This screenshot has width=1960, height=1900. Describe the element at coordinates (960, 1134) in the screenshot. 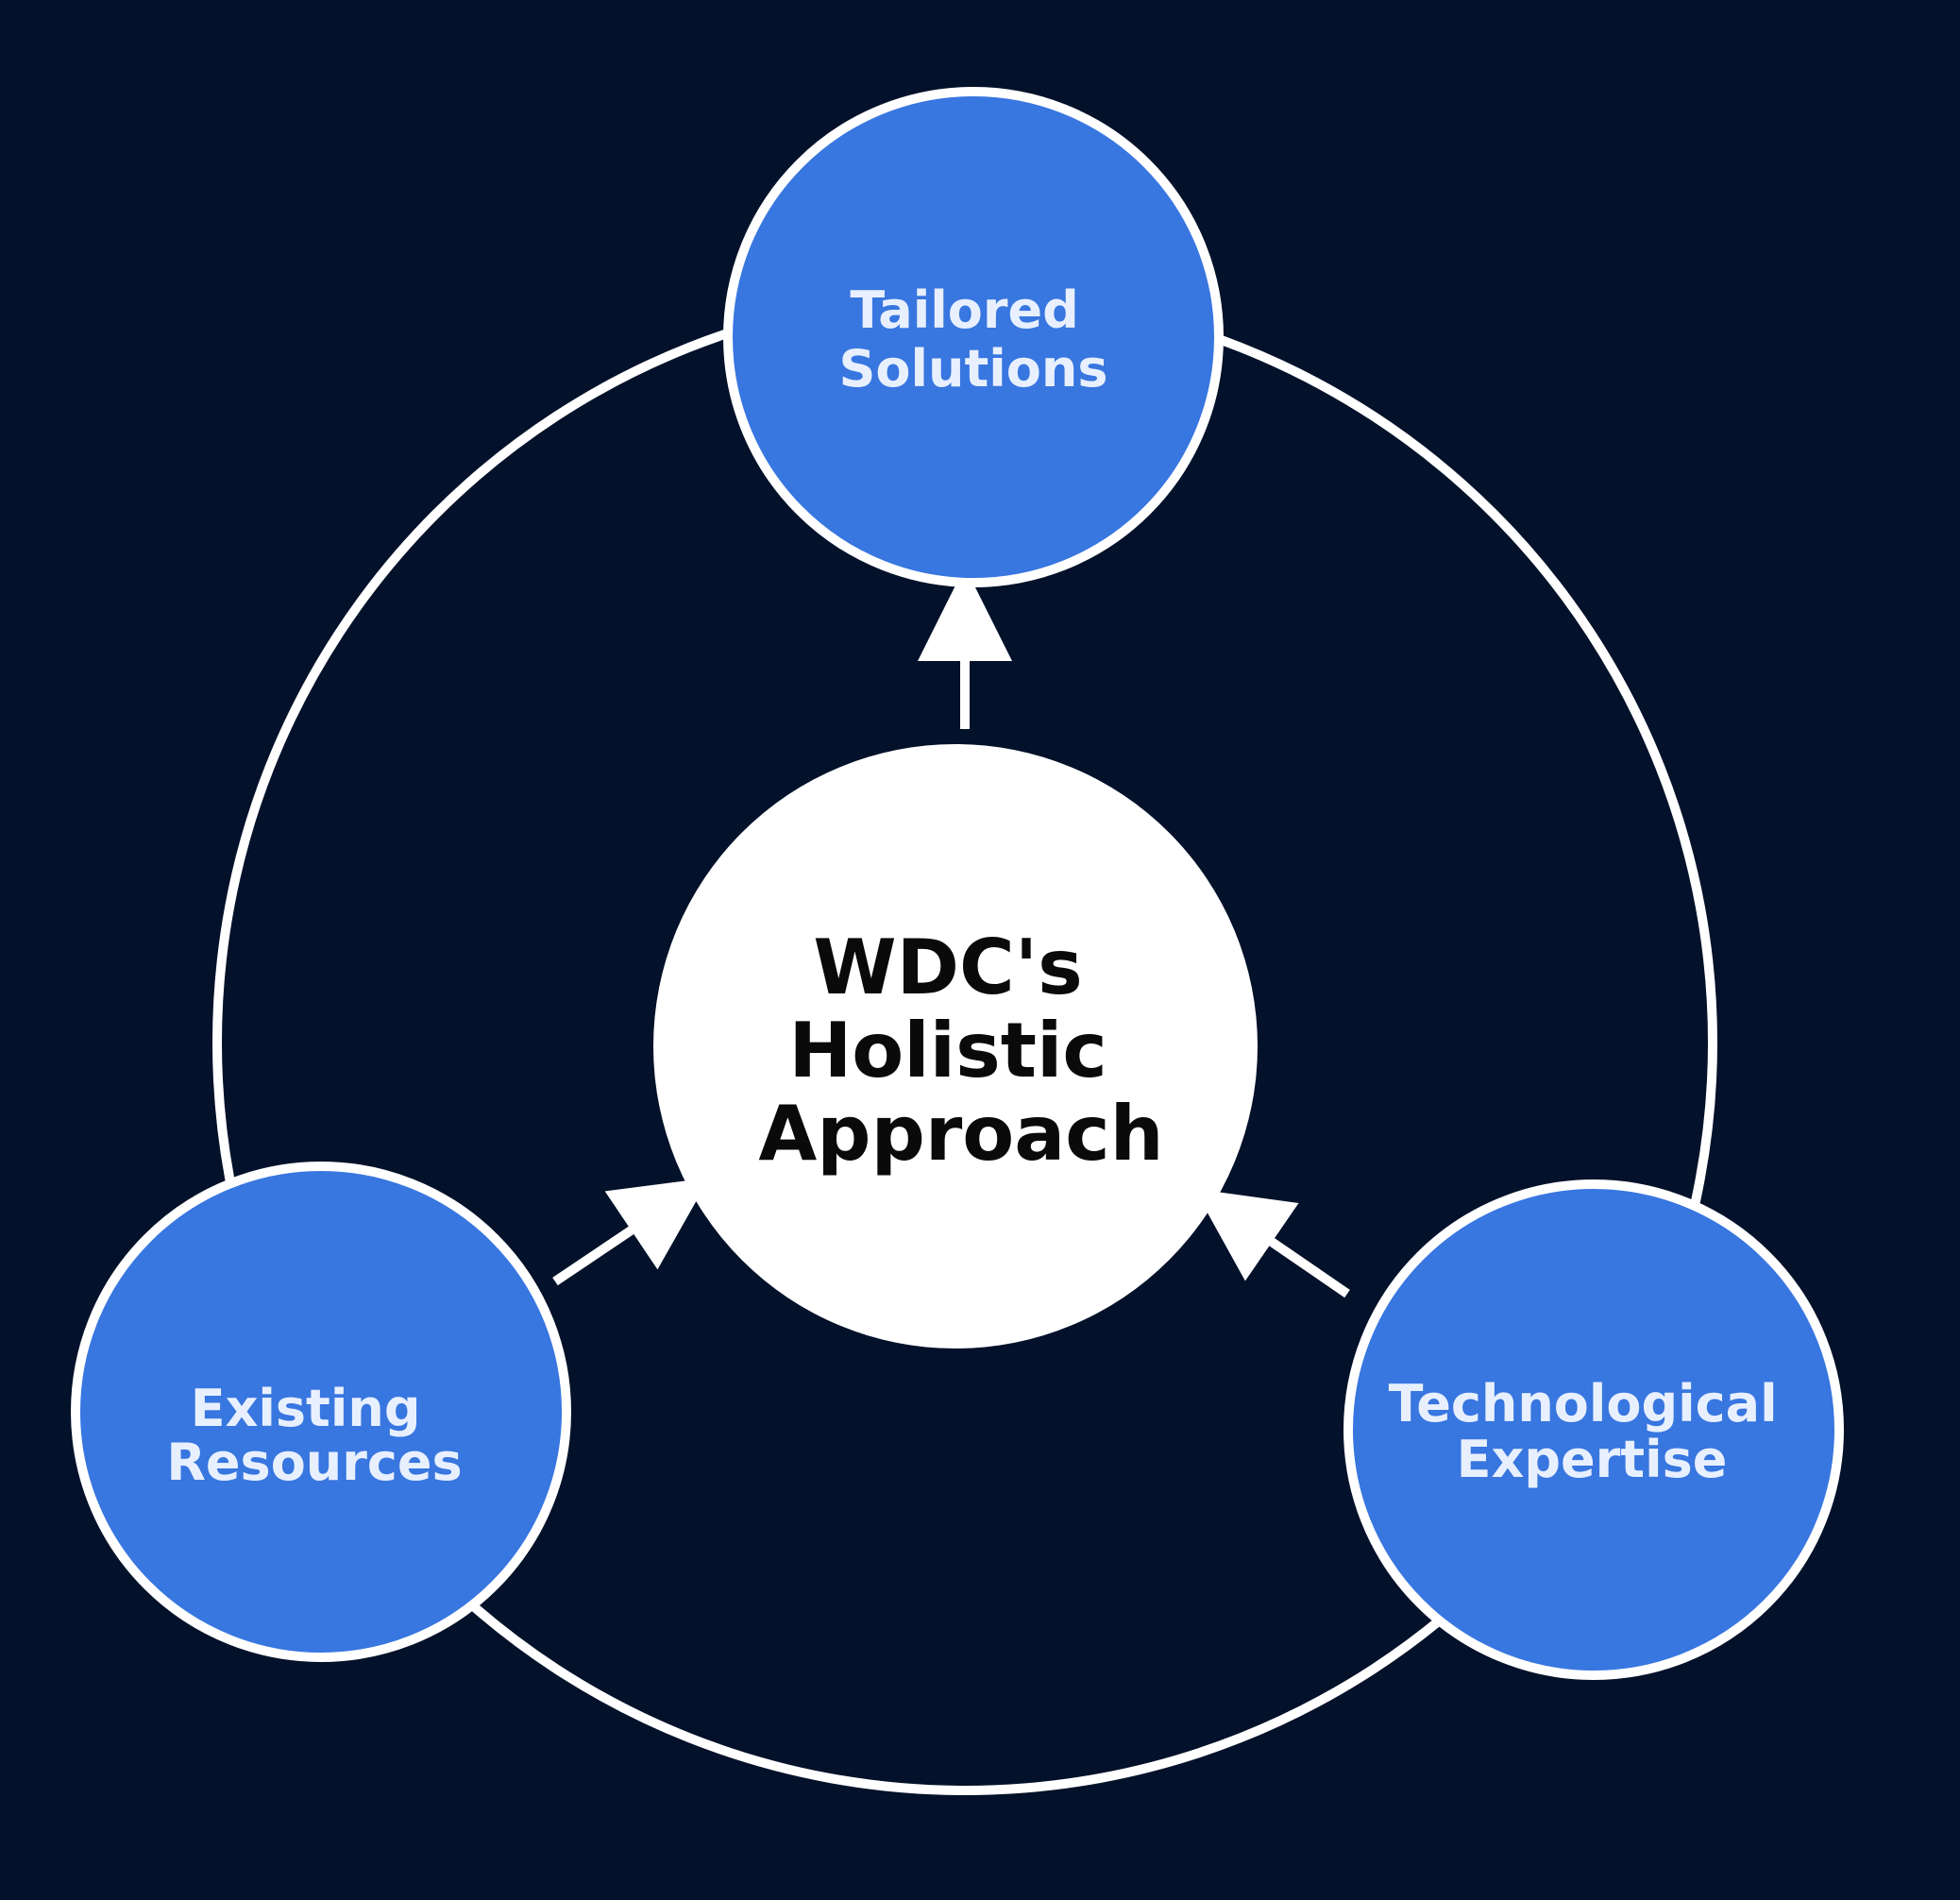

I see `center-node-line-3: Approach` at that location.